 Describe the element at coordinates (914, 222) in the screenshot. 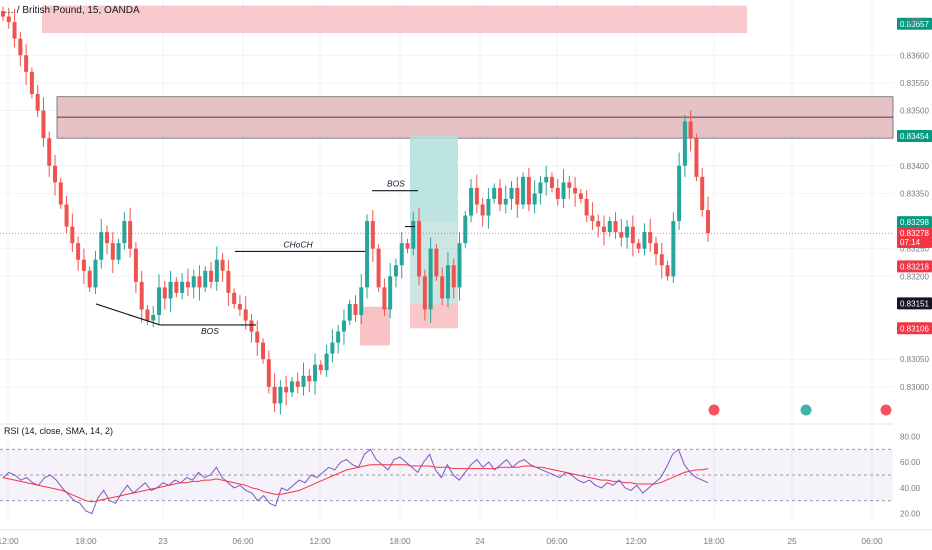

I see `price-label: 0.83298` at that location.